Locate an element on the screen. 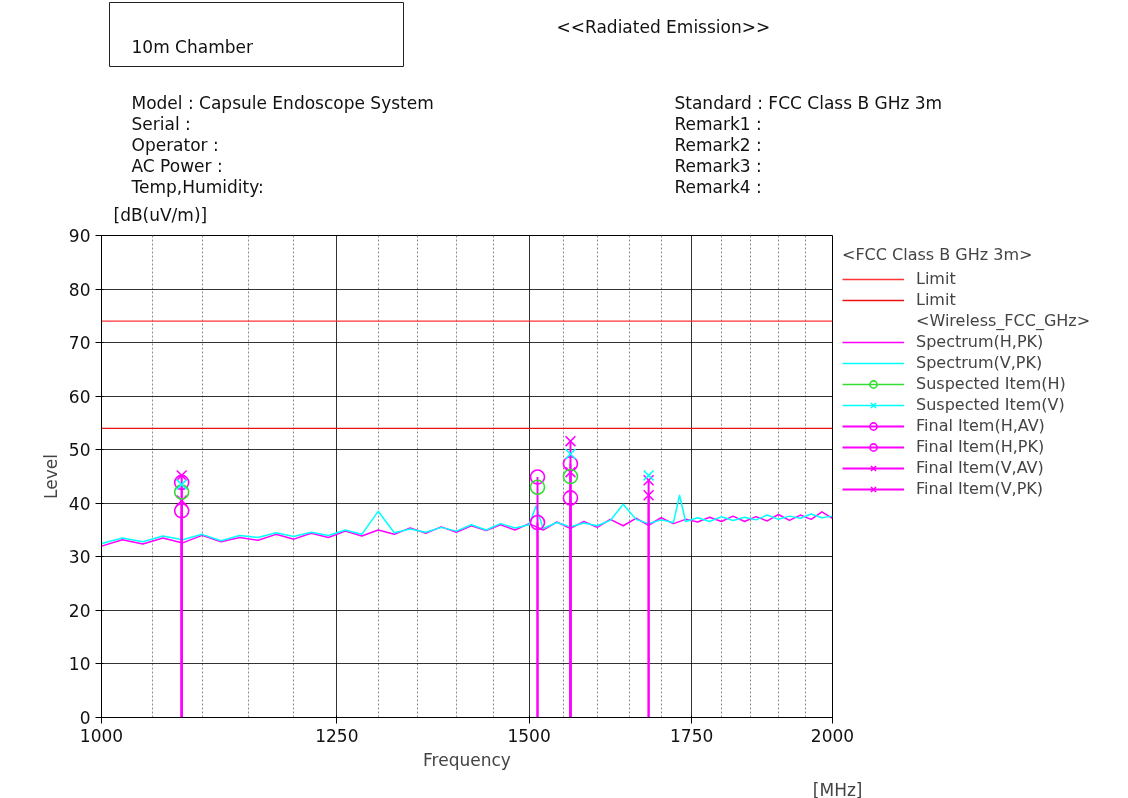 This screenshot has height=798, width=1128. legend-label: Spectrum(V,PK) is located at coordinates (979, 362).